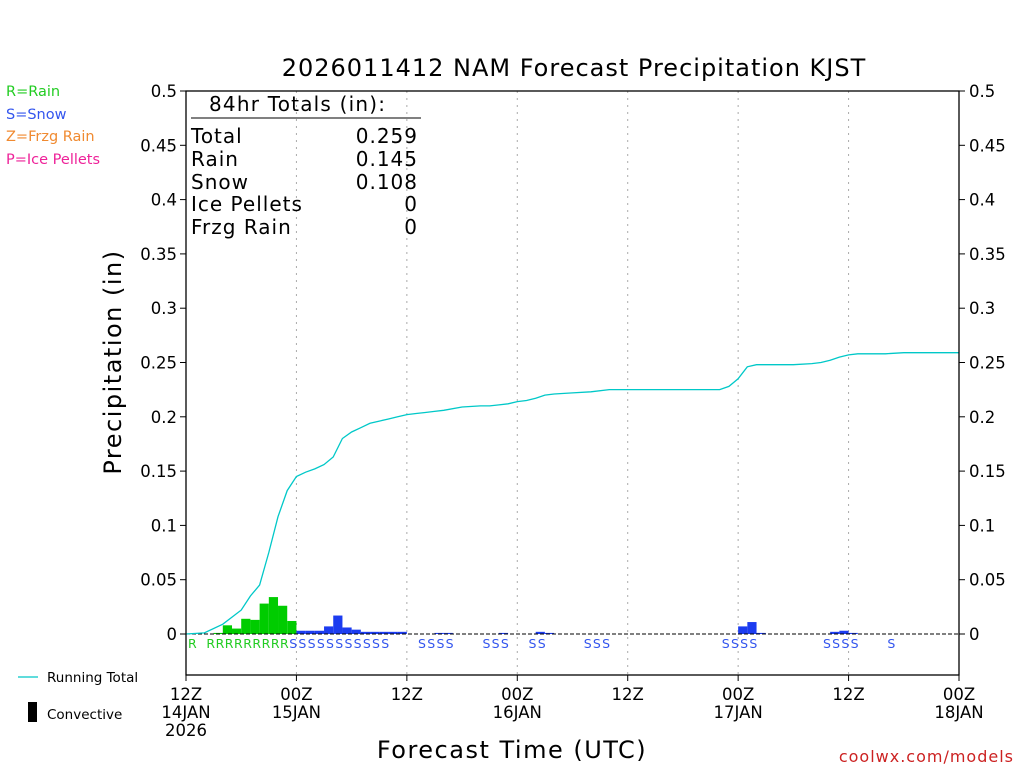 Image resolution: width=1024 pixels, height=768 pixels. I want to click on totals-row-label: Ice Pellets, so click(247, 204).